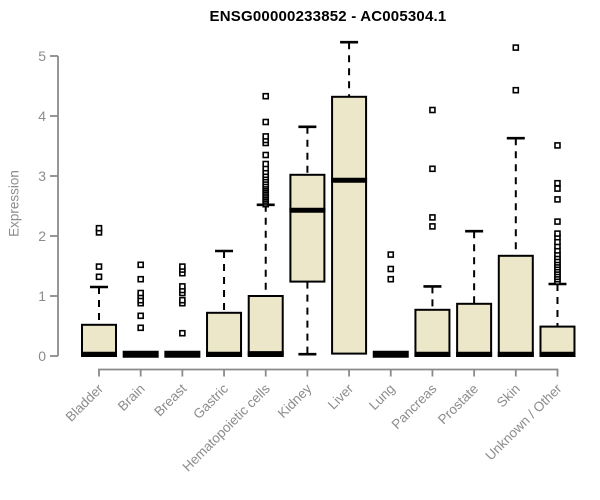 The width and height of the screenshot is (600, 500). What do you see at coordinates (458, 404) in the screenshot?
I see `x-category-label: Prostate` at bounding box center [458, 404].